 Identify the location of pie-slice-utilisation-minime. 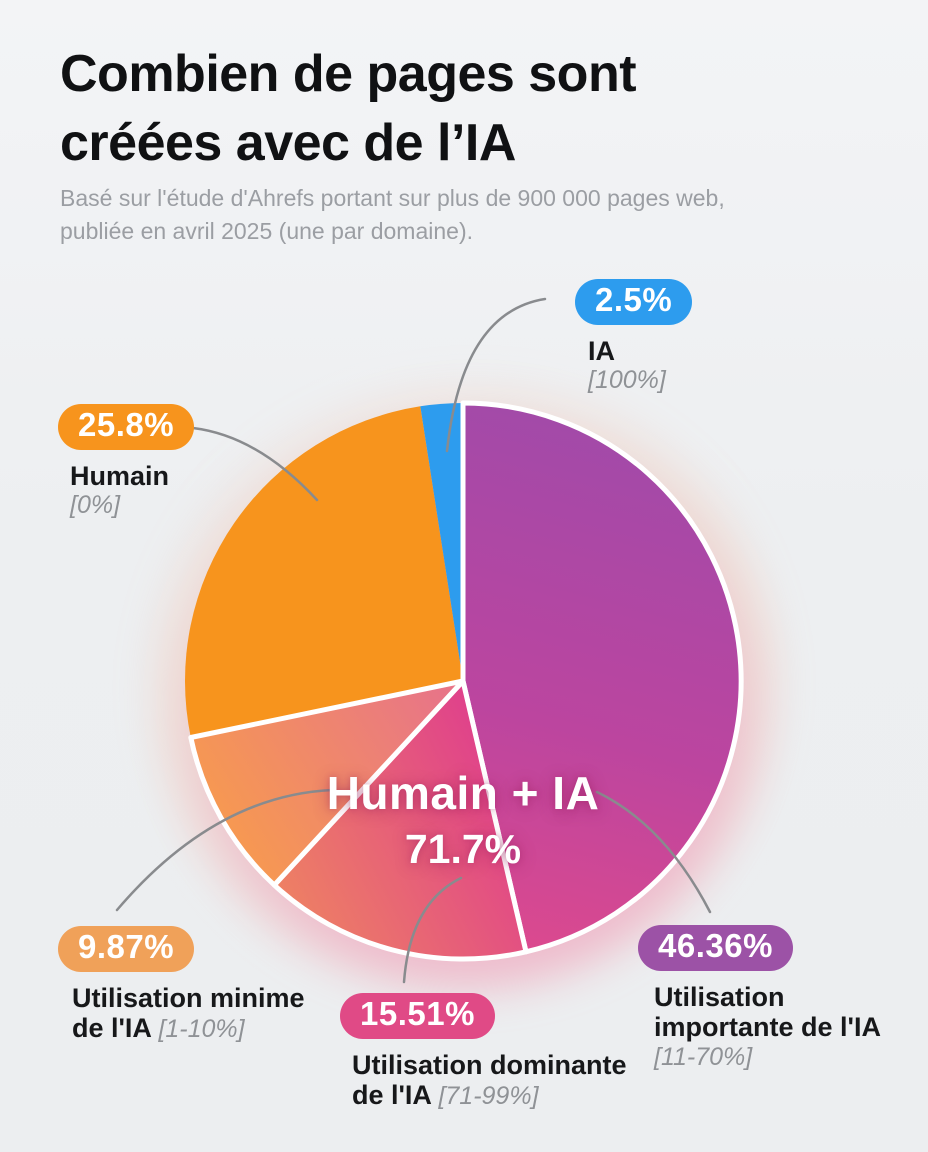
(327, 783).